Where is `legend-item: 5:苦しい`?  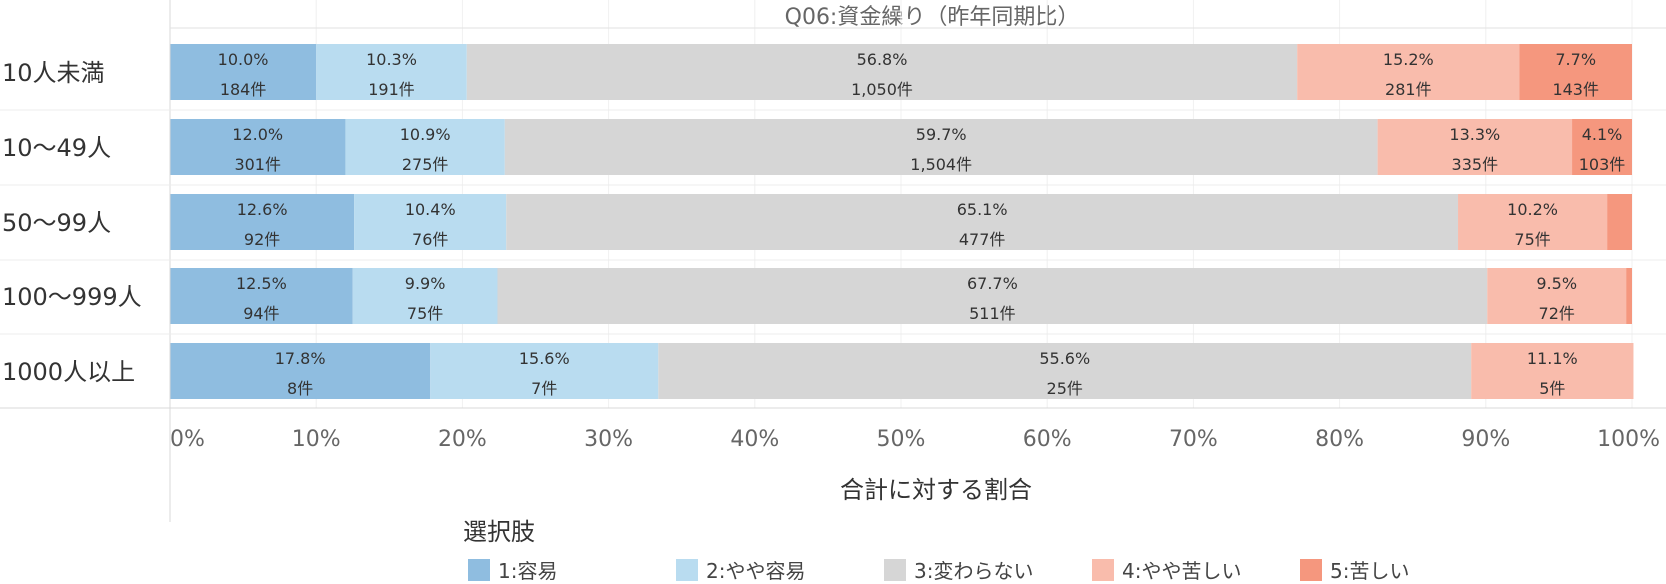
legend-item: 5:苦しい is located at coordinates (1404, 569).